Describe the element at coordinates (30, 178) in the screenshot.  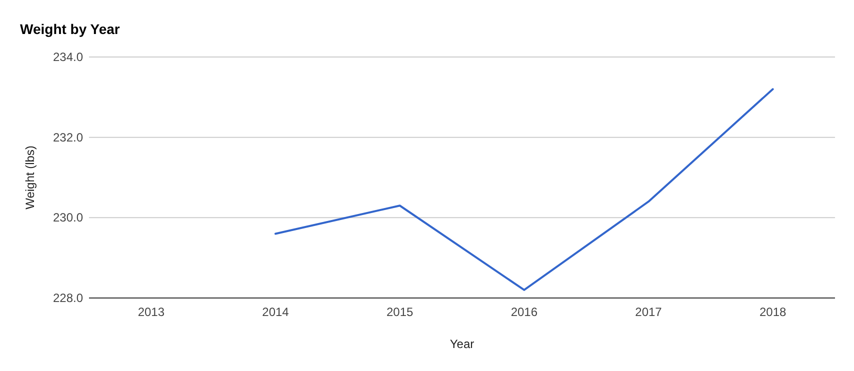
I see `y-axis-title: Weight (lbs)` at that location.